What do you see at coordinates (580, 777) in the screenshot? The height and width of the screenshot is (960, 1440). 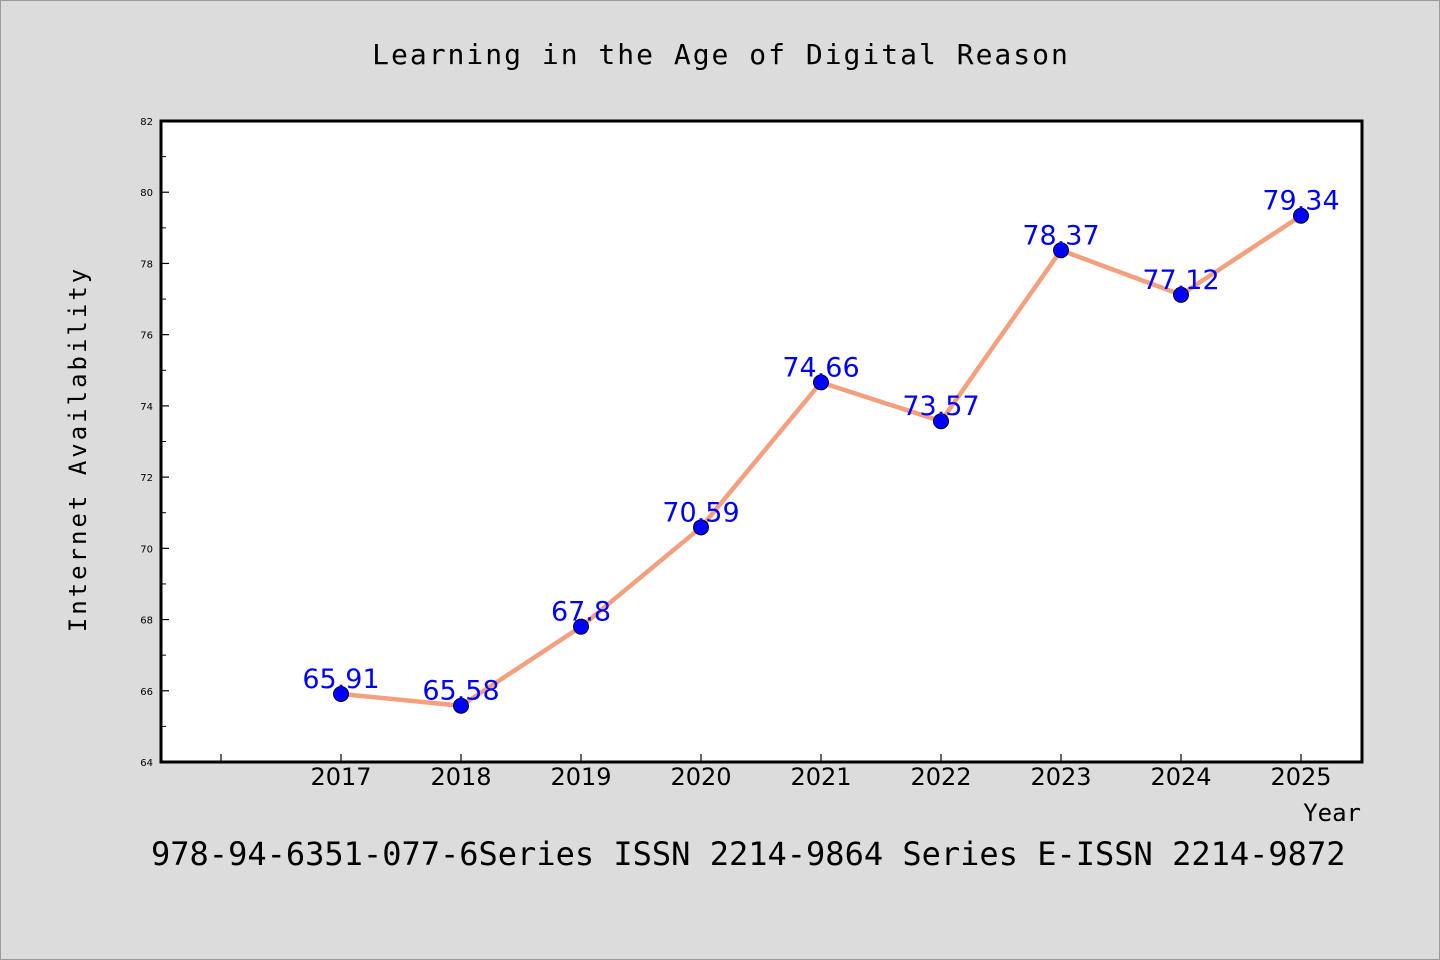 I see `x-tick-label: 2019` at bounding box center [580, 777].